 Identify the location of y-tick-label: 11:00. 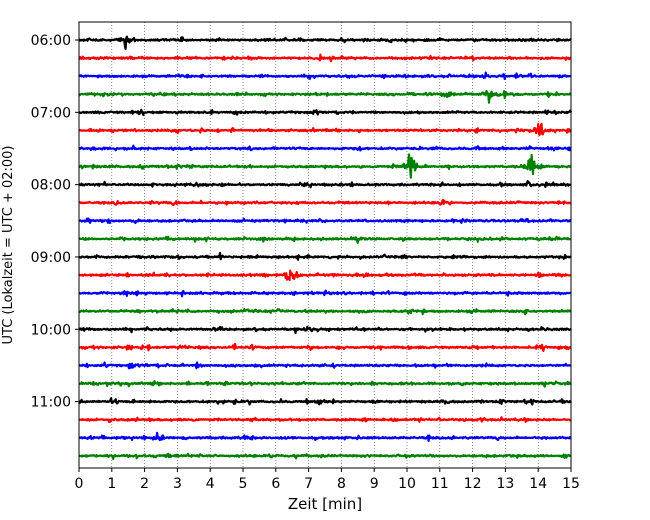
(51, 403).